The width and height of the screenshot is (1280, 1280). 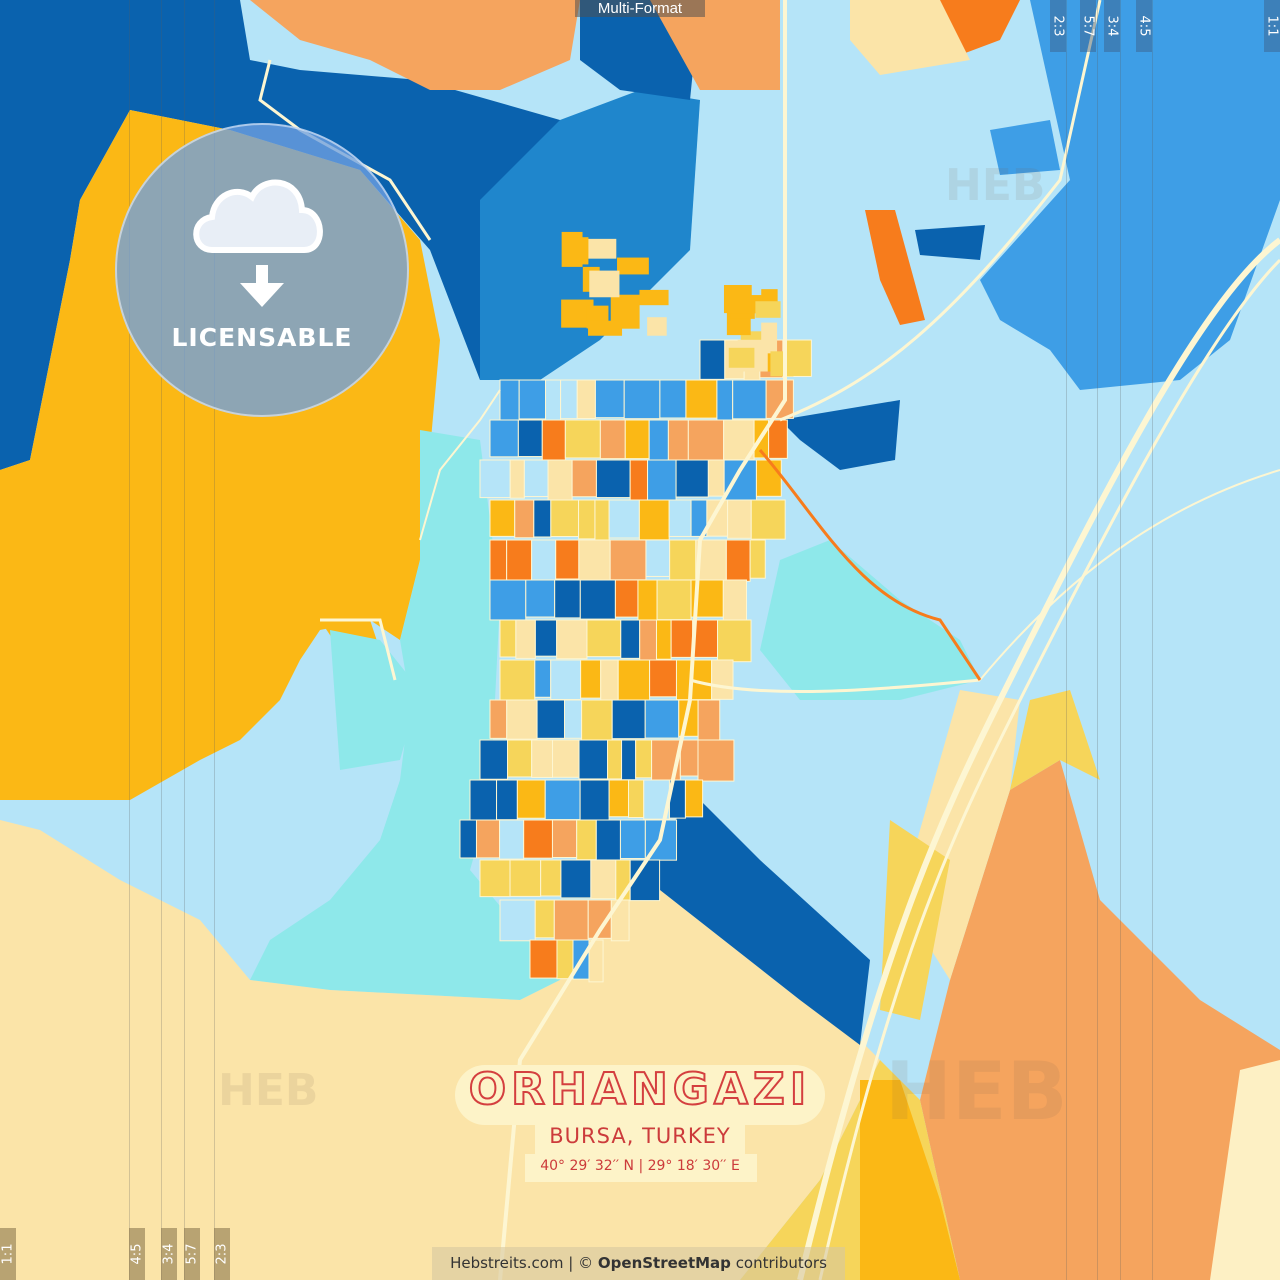 I want to click on osm-link: OpenStreetMap, so click(x=664, y=1263).